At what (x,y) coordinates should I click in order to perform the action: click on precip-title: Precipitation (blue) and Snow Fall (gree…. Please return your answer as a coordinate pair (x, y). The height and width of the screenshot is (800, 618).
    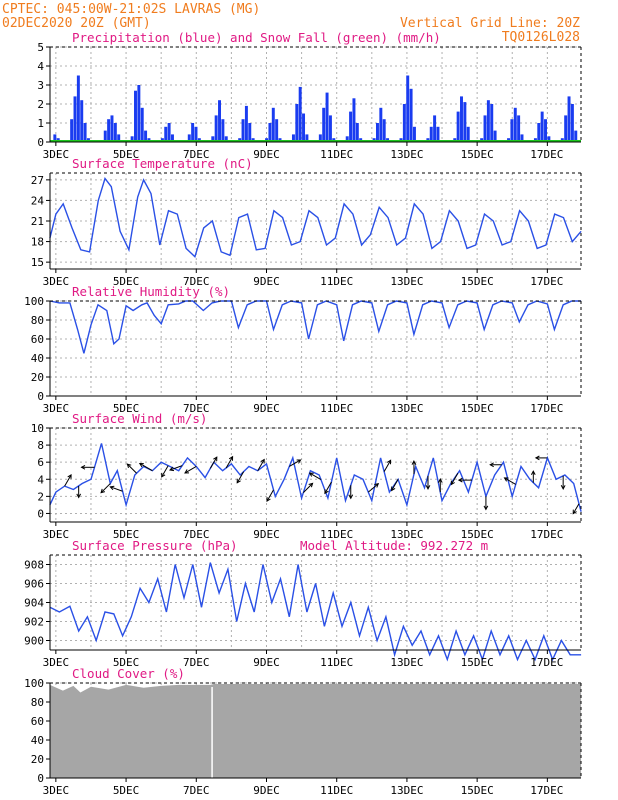
    Looking at the image, I should click on (256, 37).